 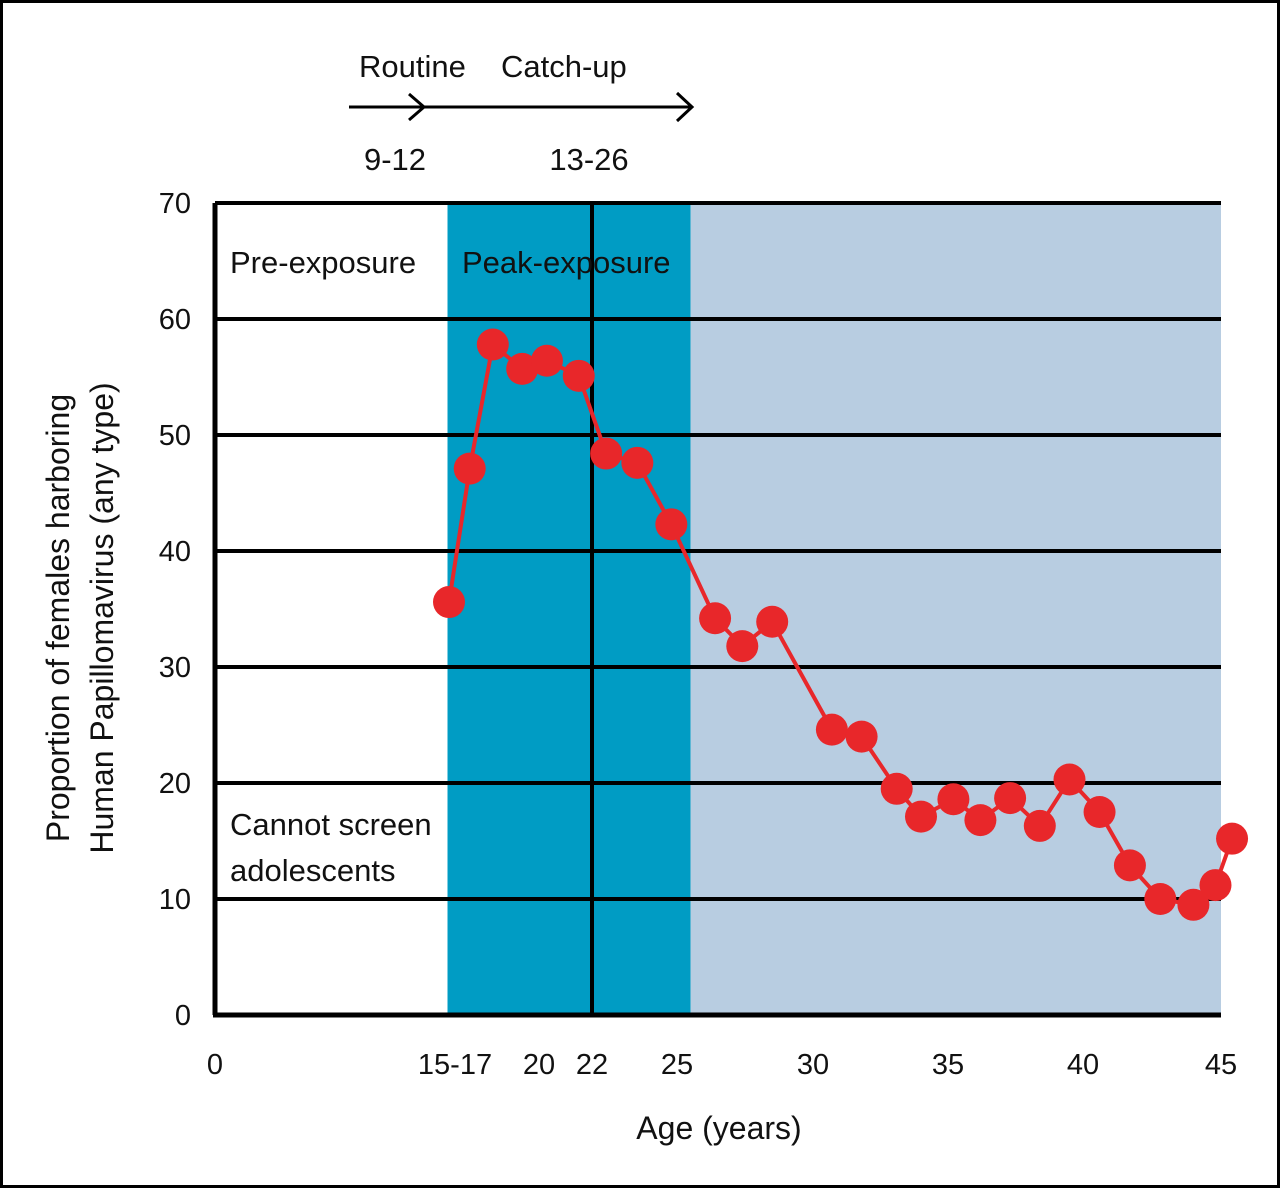 I want to click on y-axis-title-line1: Proportion of females harboring, so click(x=58, y=618).